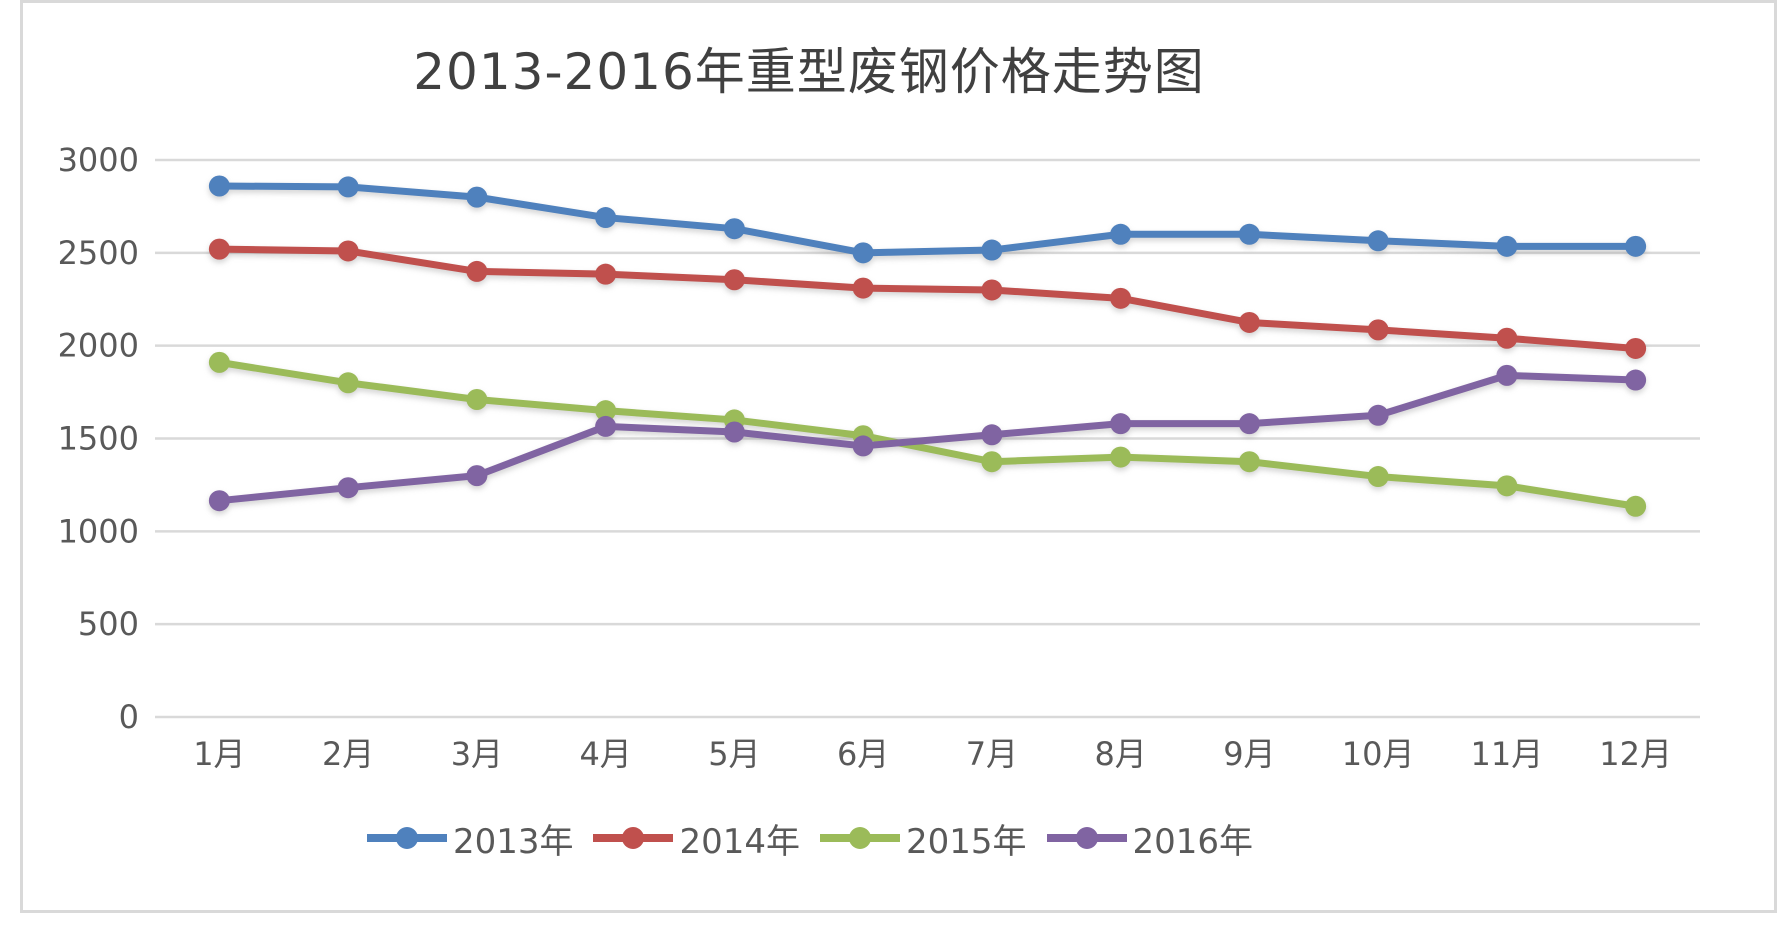 Image resolution: width=1788 pixels, height=929 pixels. What do you see at coordinates (992, 754) in the screenshot?
I see `x-tick-label: 7月` at bounding box center [992, 754].